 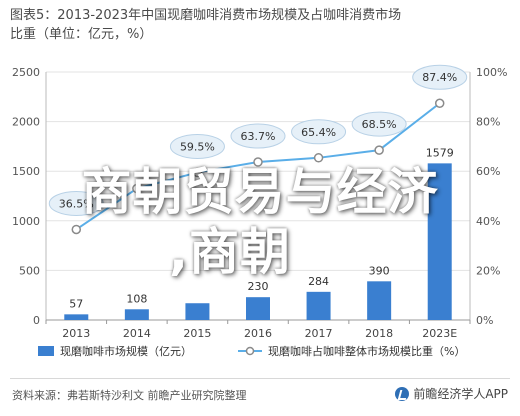 What do you see at coordinates (439, 333) in the screenshot?
I see `x-tick-label: 2023E` at bounding box center [439, 333].